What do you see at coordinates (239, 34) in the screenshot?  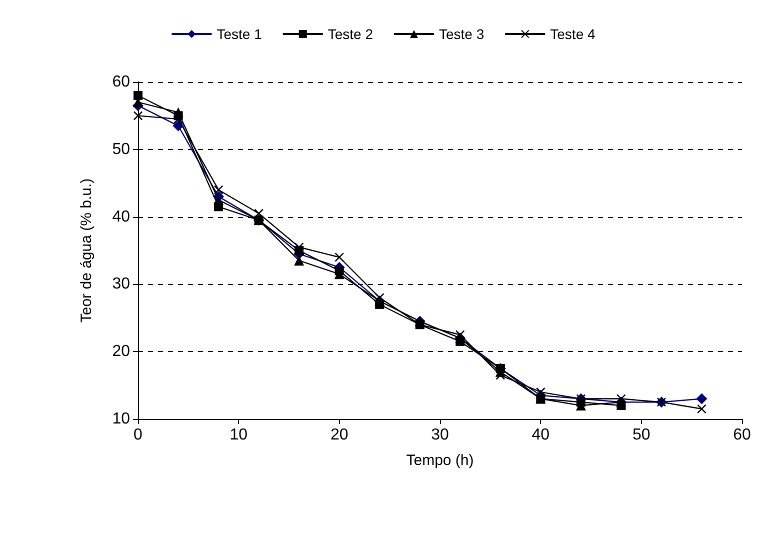 I see `legend-label: Teste 1` at bounding box center [239, 34].